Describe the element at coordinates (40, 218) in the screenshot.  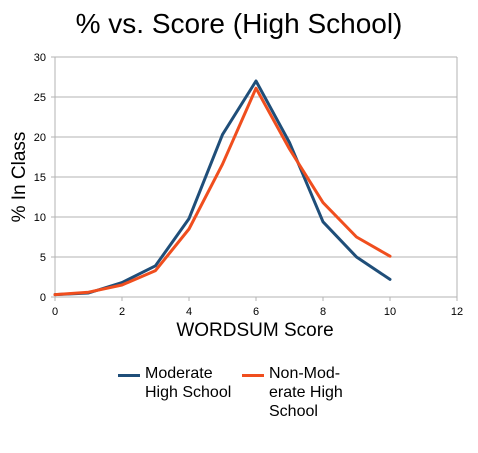
I see `y-tick-label: 10` at that location.